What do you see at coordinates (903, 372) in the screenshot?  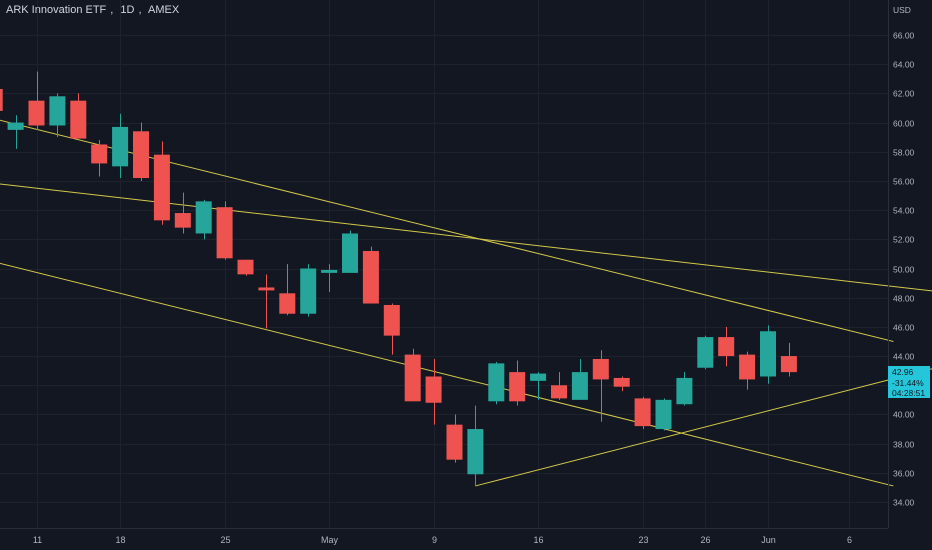 I see `last-price: 42.96` at bounding box center [903, 372].